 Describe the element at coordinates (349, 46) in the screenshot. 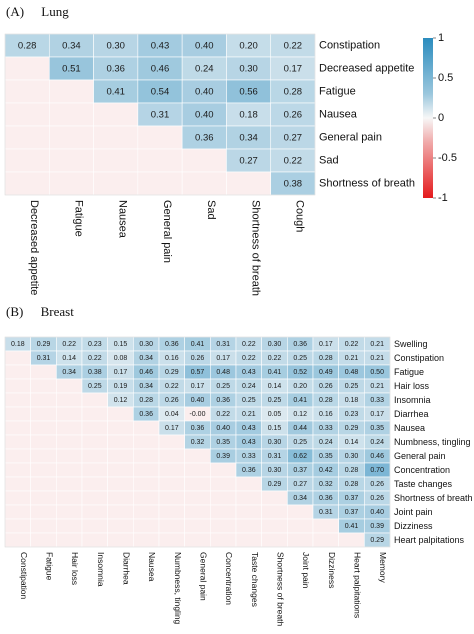

I see `lung-row-label: Constipation` at that location.